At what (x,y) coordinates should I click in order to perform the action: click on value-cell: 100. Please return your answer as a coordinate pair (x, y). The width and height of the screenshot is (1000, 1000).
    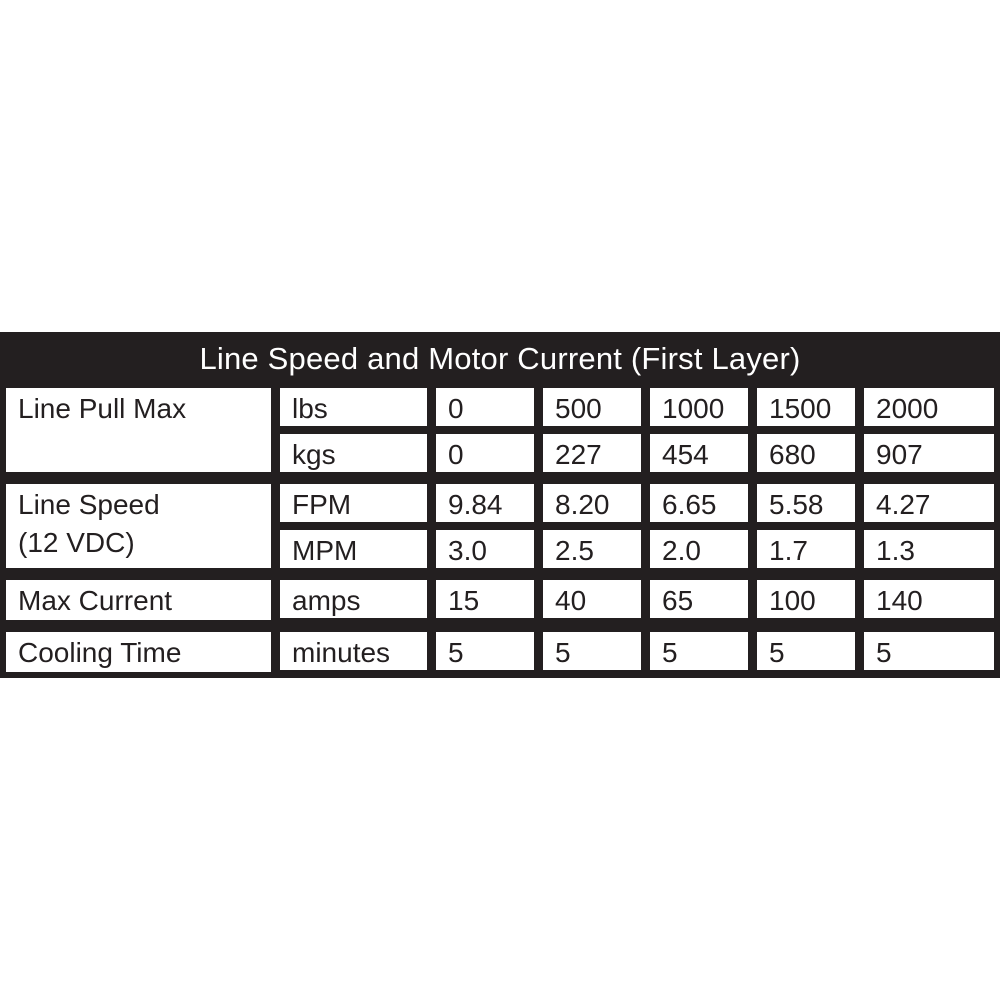
    Looking at the image, I should click on (806, 599).